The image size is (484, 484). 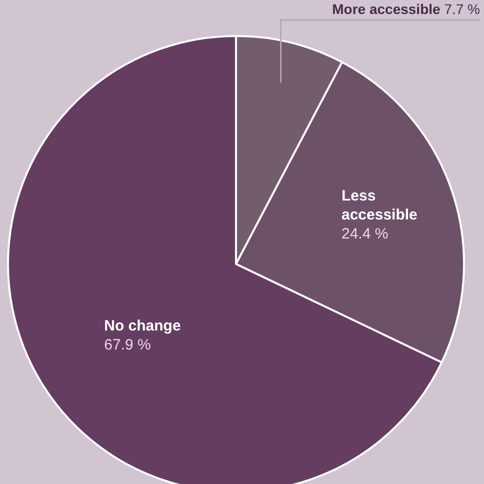 What do you see at coordinates (142, 326) in the screenshot?
I see `slice-label: No change` at bounding box center [142, 326].